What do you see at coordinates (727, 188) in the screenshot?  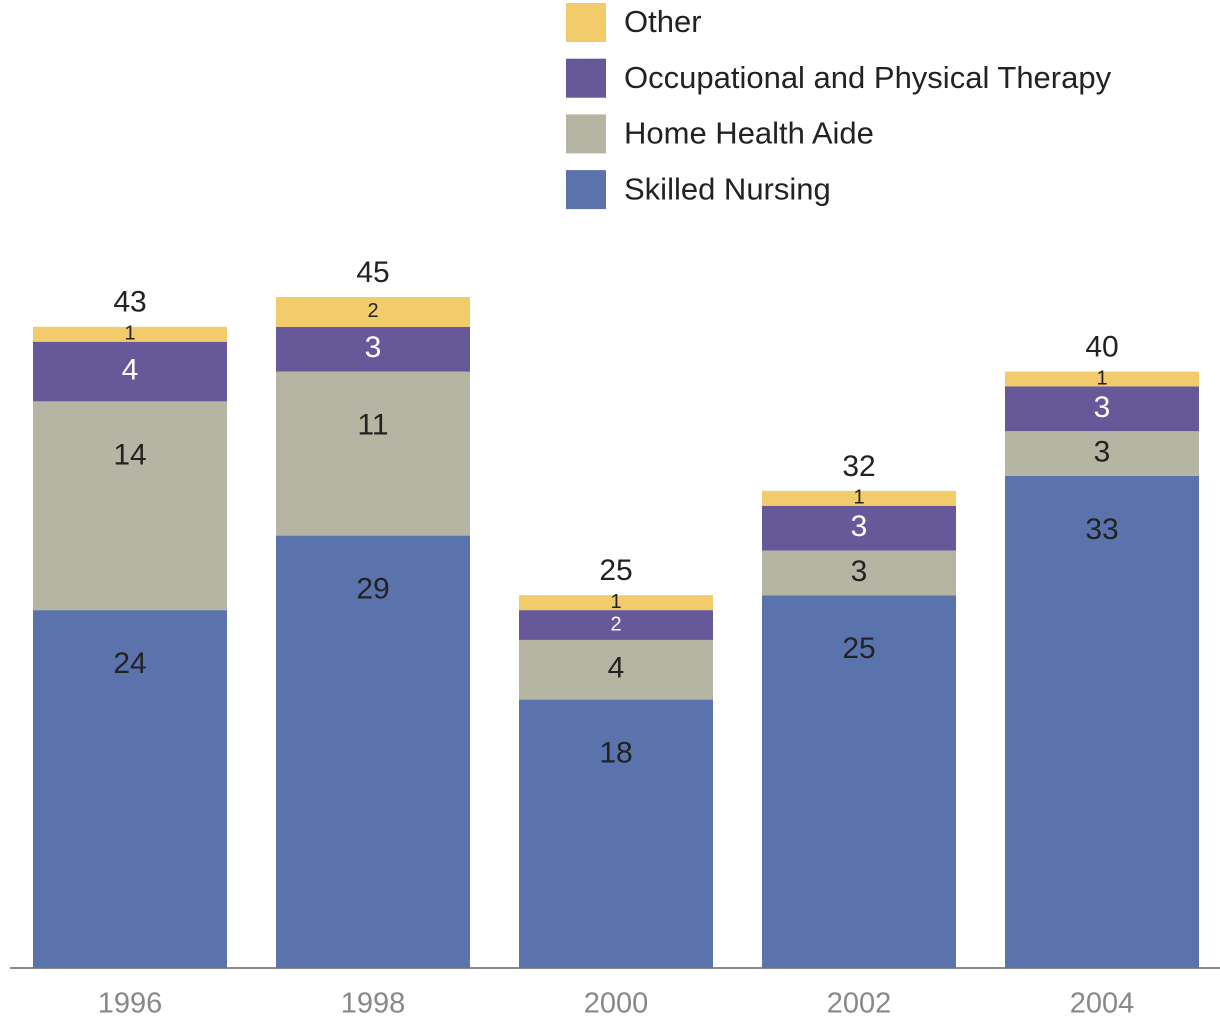 I see `legend-label: Skilled Nursing` at bounding box center [727, 188].